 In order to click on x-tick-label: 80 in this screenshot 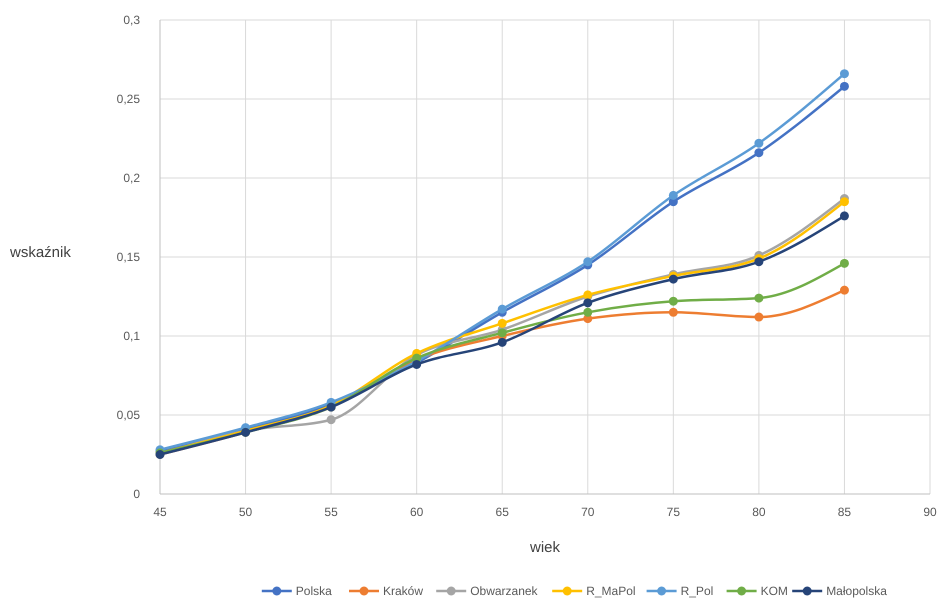, I will do `click(759, 512)`.